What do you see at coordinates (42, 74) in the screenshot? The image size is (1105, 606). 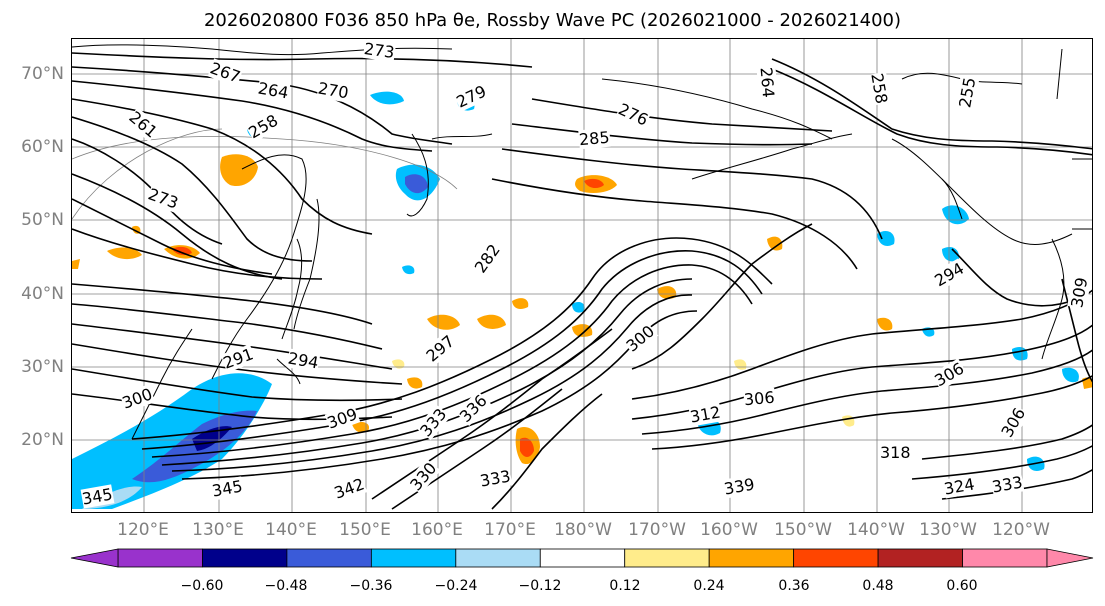 I see `lat-label-70n: 70°N` at bounding box center [42, 74].